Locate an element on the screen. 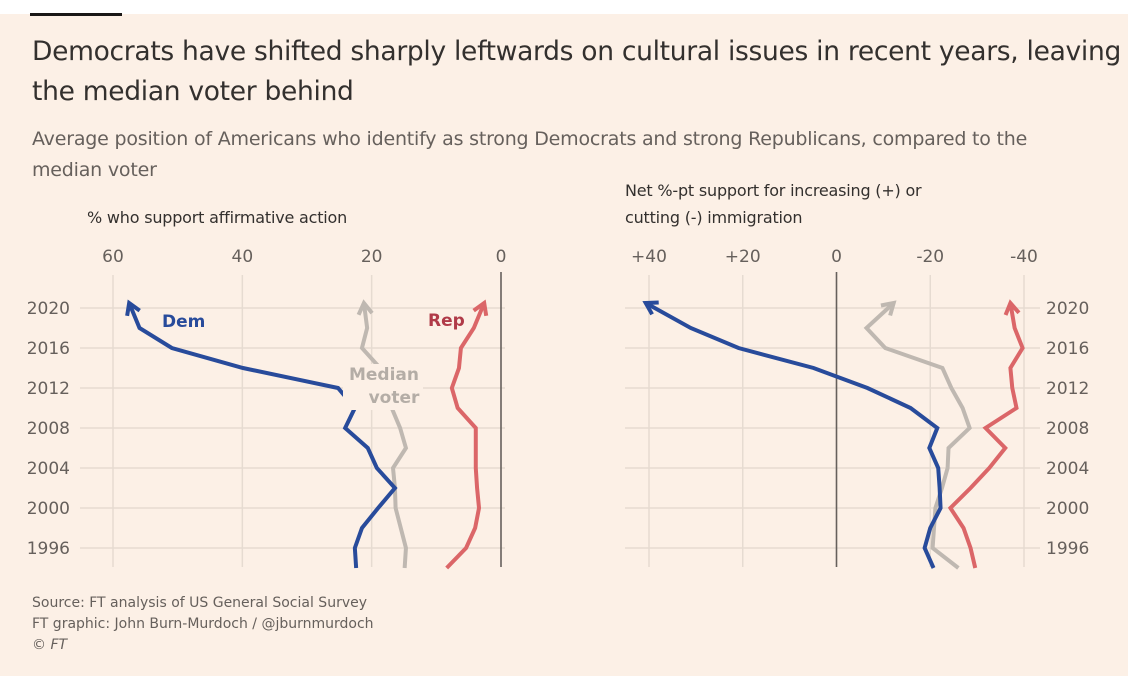 The width and height of the screenshot is (1138, 690). median-label-background is located at coordinates (383, 387).